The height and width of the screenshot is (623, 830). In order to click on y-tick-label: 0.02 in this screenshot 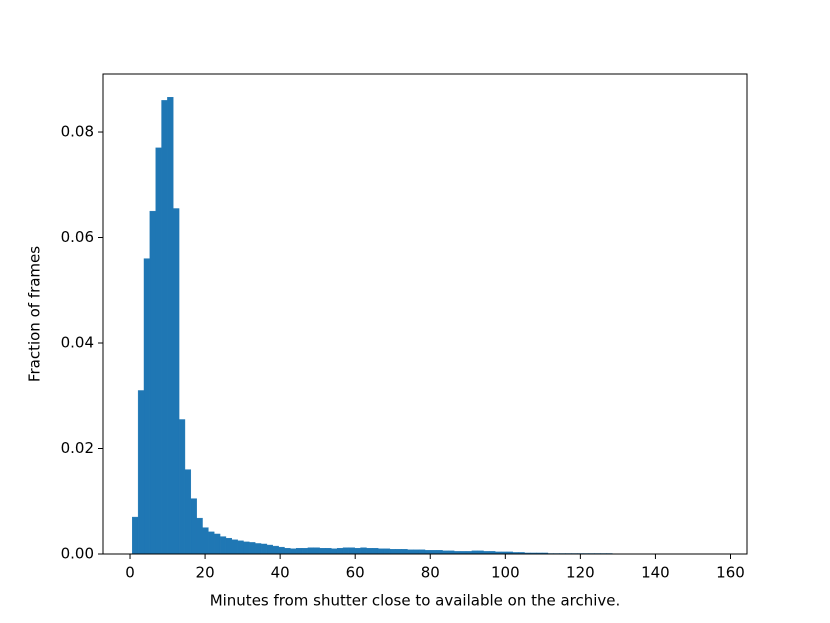, I will do `click(77, 448)`.